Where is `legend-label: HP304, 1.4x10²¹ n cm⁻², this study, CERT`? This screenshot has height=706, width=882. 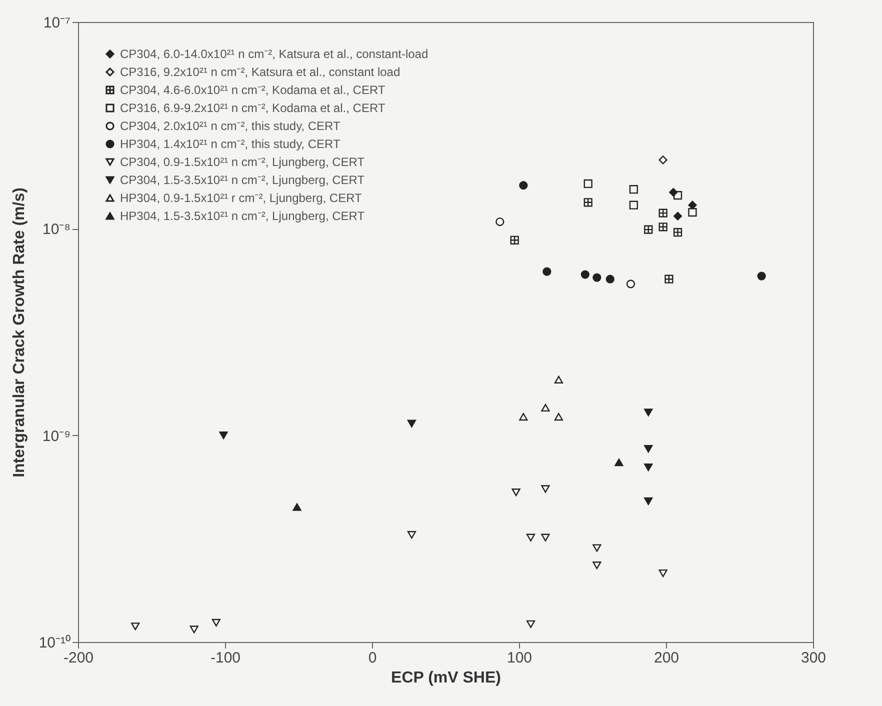
legend-label: HP304, 1.4x10²¹ n cm⁻², this study, CERT is located at coordinates (230, 144).